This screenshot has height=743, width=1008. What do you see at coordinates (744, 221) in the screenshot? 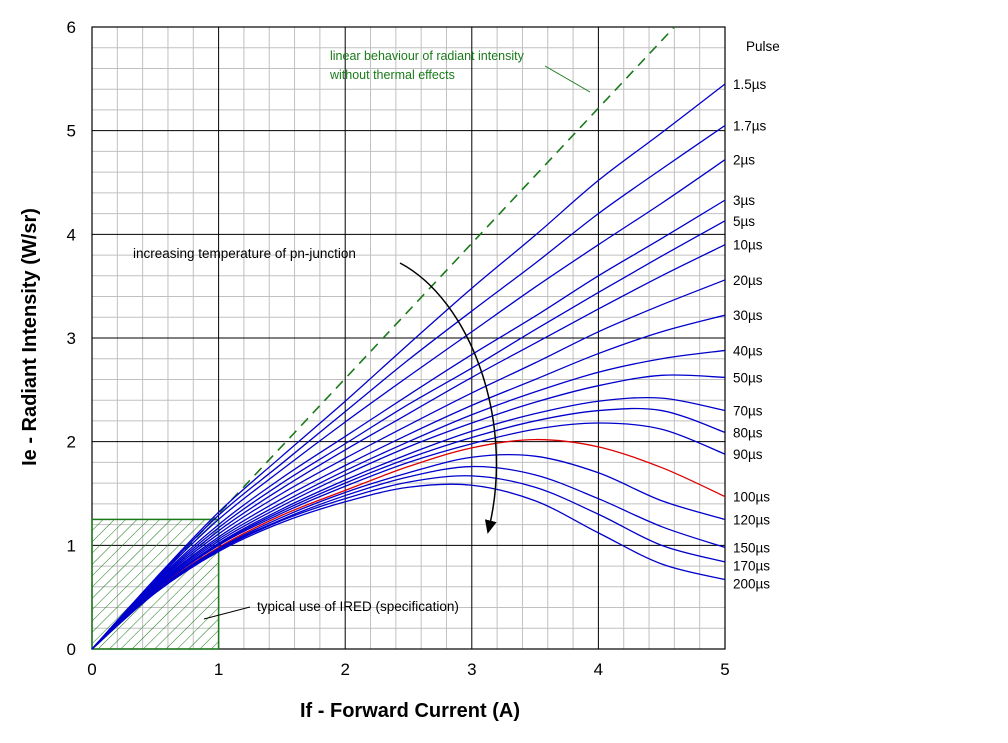
I see `series-label: 5µs` at bounding box center [744, 221].